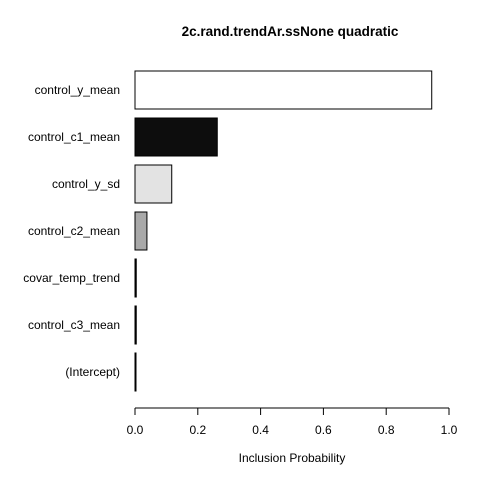 The width and height of the screenshot is (480, 480). What do you see at coordinates (141, 231) in the screenshot?
I see `bar-control-c2-mean` at bounding box center [141, 231].